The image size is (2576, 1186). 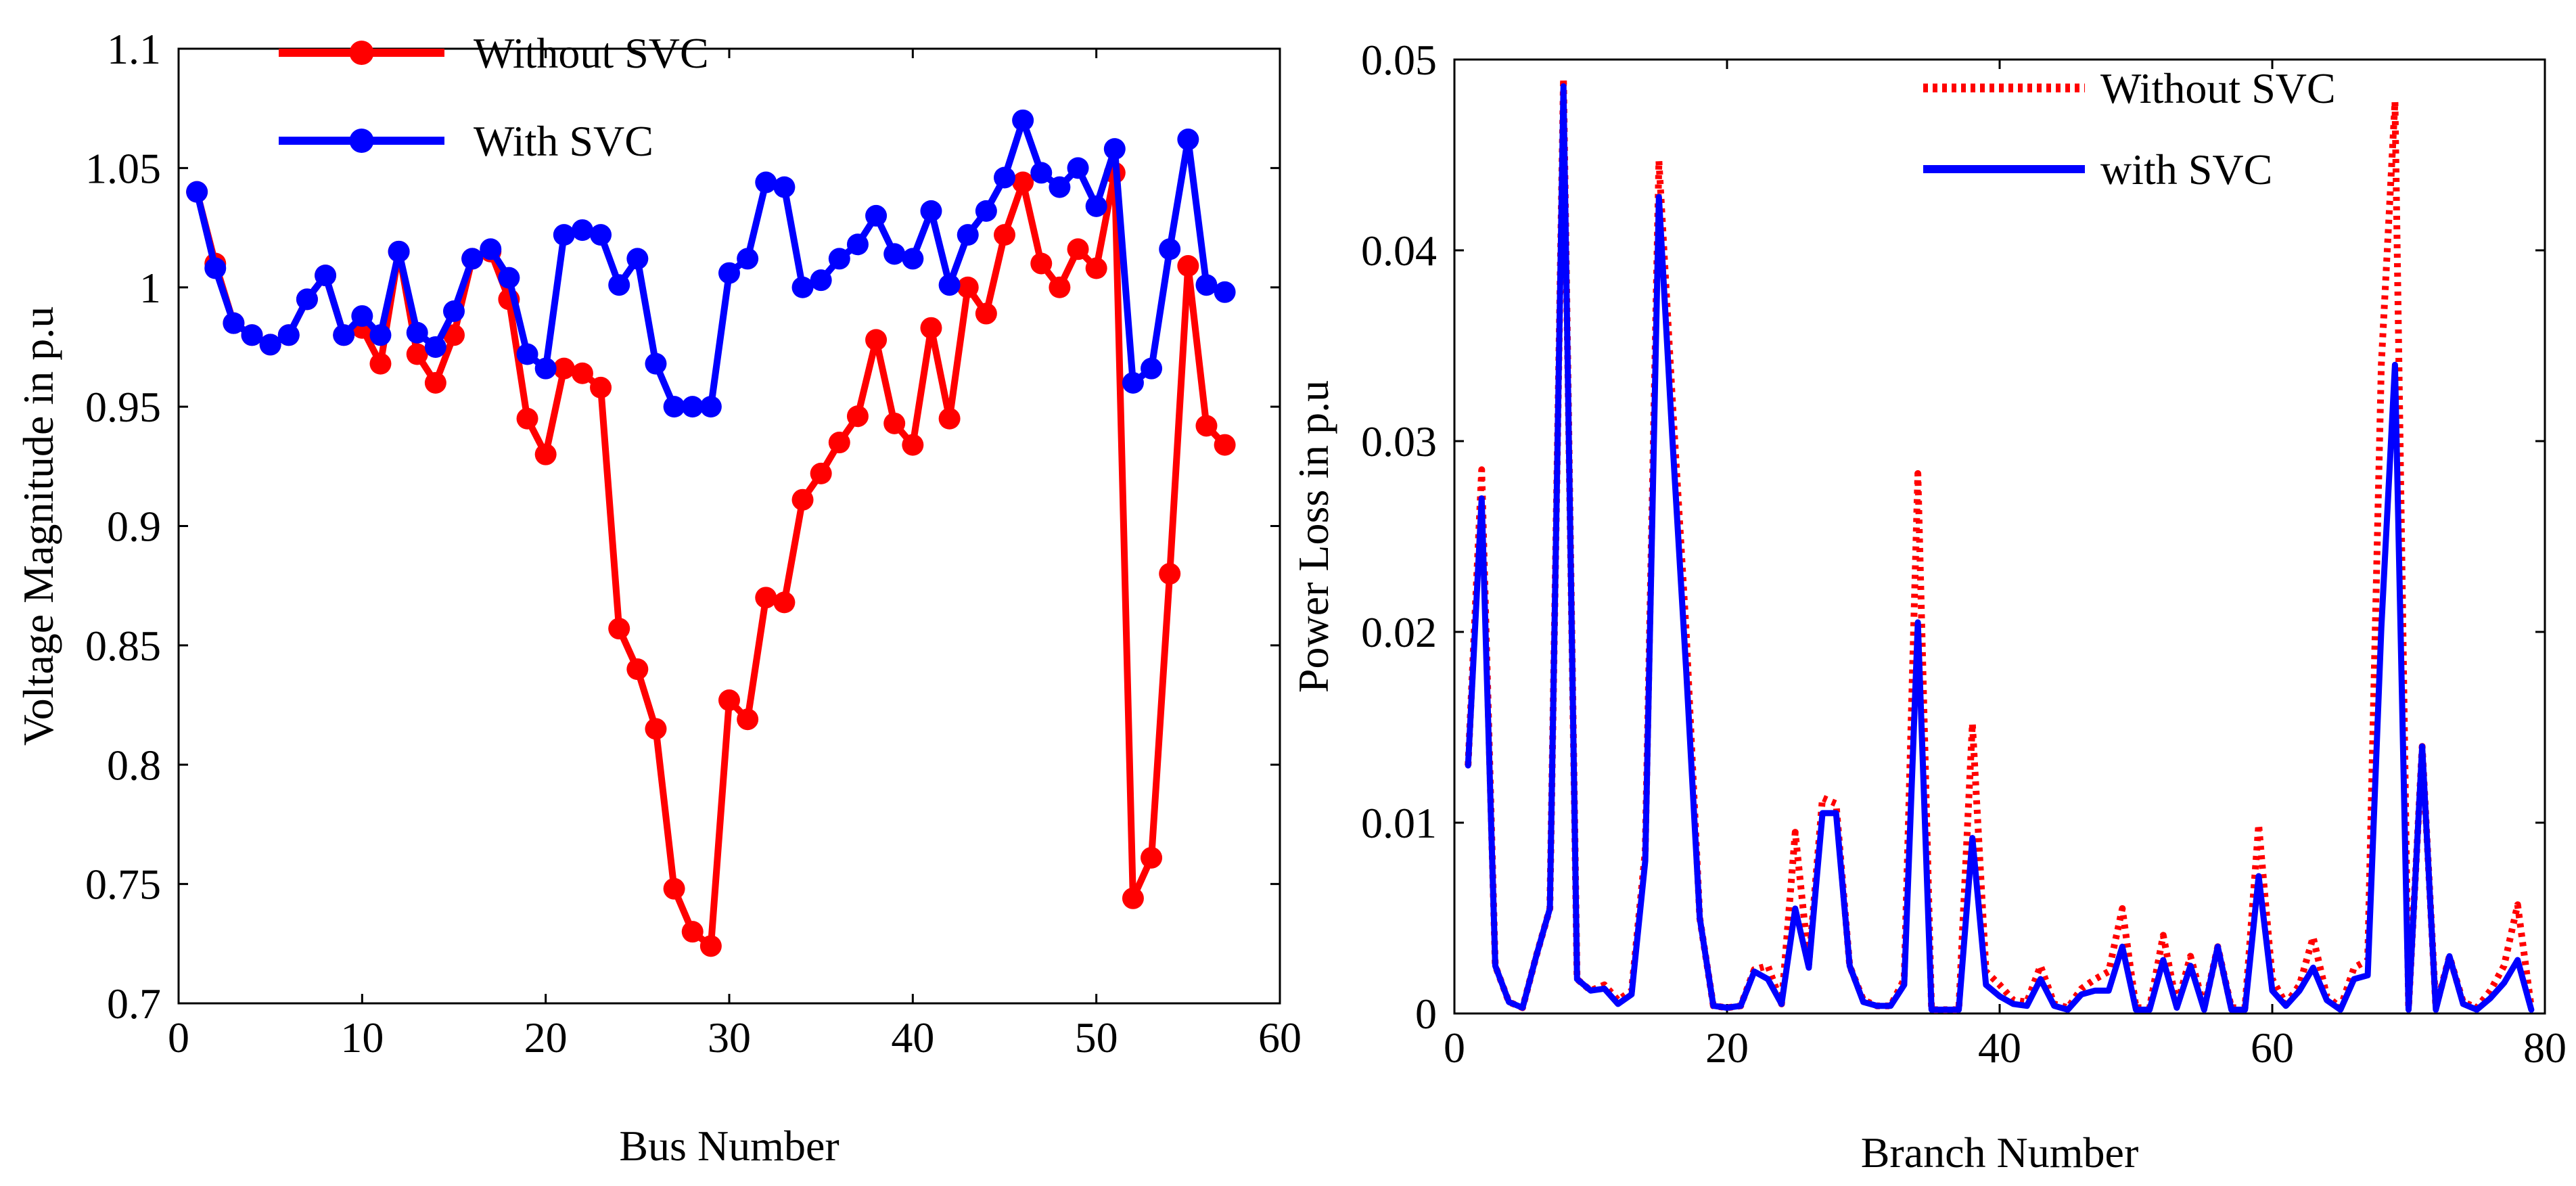 What do you see at coordinates (729, 1146) in the screenshot?
I see `x-axis-label: Bus Number` at bounding box center [729, 1146].